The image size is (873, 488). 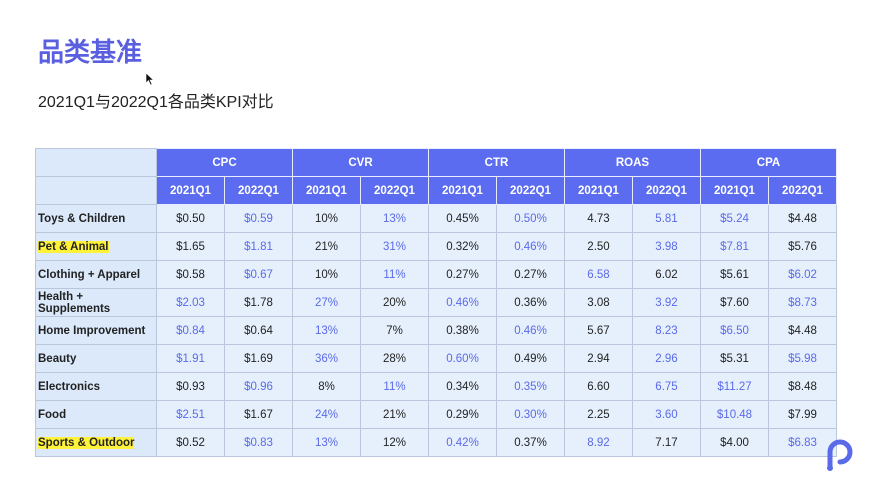 What do you see at coordinates (530, 218) in the screenshot?
I see `kpi-cell: 0.50%` at bounding box center [530, 218].